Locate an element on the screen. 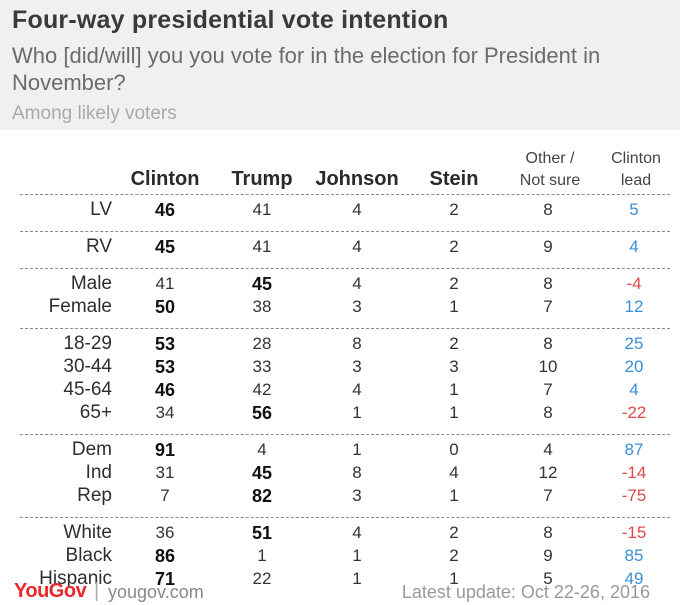 Image resolution: width=680 pixels, height=605 pixels. cell-trump: 51 is located at coordinates (262, 533).